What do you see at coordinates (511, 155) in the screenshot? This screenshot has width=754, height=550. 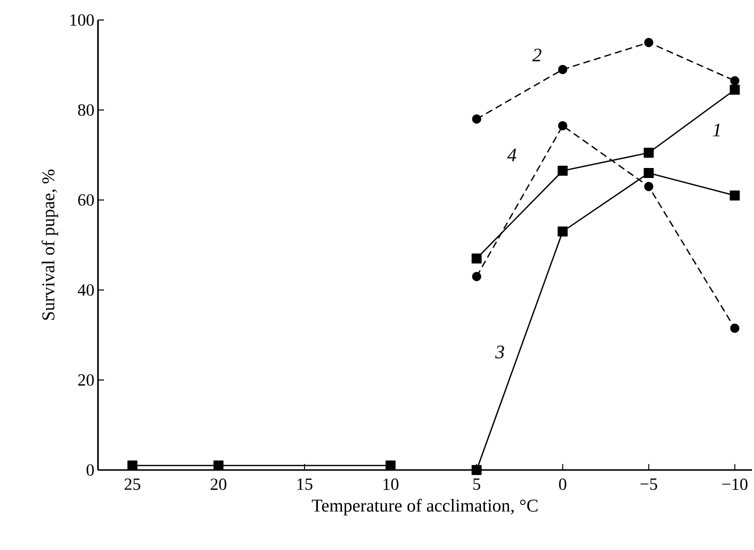 I see `annotation: 4` at bounding box center [511, 155].